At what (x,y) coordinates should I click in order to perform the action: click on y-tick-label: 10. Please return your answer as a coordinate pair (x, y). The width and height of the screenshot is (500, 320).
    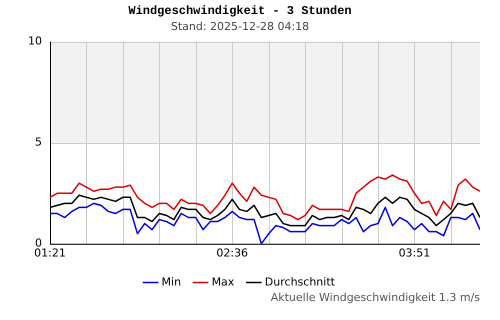
    Looking at the image, I should click on (35, 41).